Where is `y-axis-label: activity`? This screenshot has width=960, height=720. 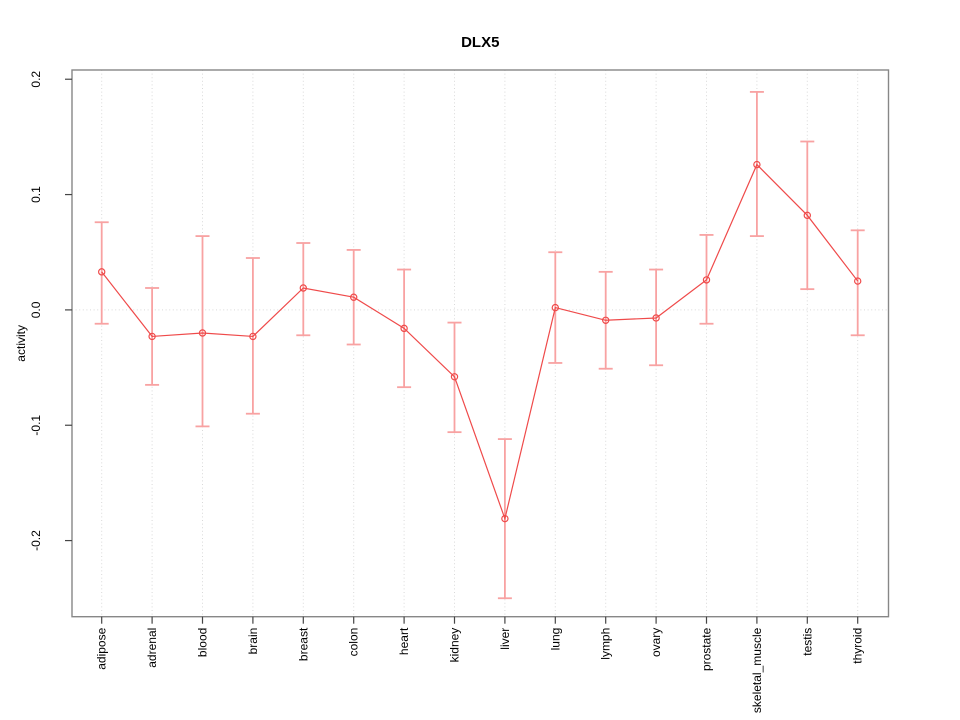
y-axis-label: activity is located at coordinates (21, 343).